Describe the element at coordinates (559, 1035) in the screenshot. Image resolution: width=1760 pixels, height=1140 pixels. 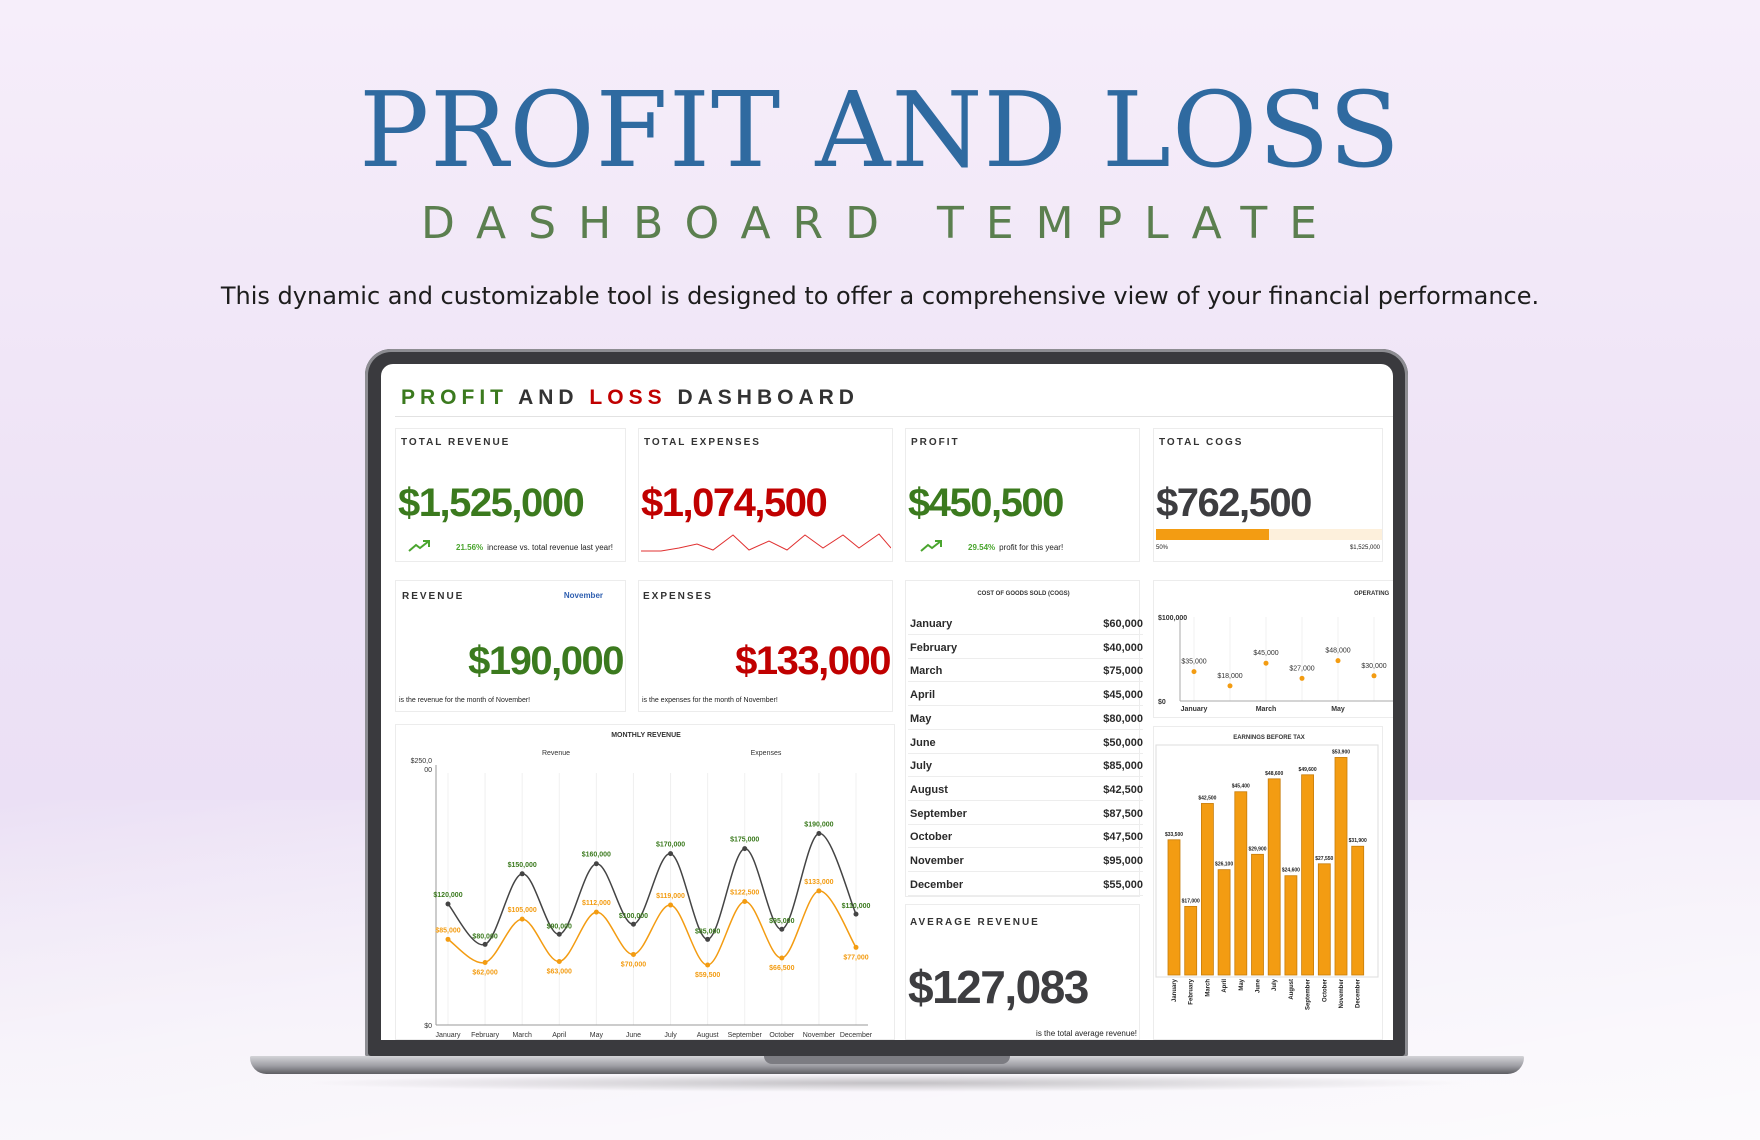
I see `x-tick-label: April` at that location.